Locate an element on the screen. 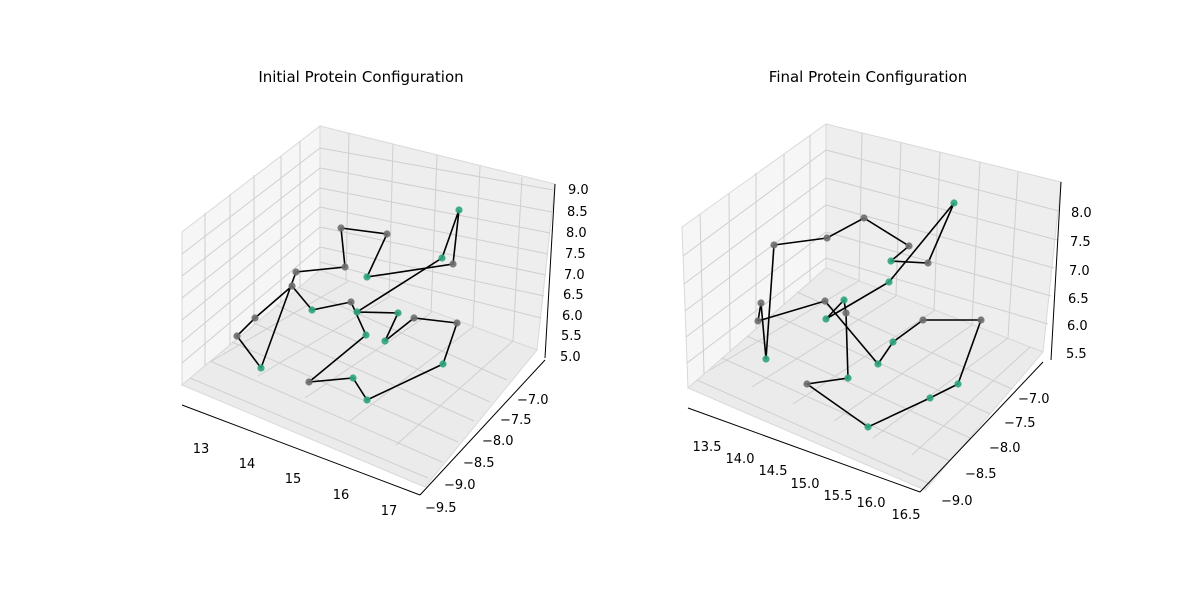 Image resolution: width=1200 pixels, height=600 pixels. z-tick-label: 8.5 is located at coordinates (577, 212).